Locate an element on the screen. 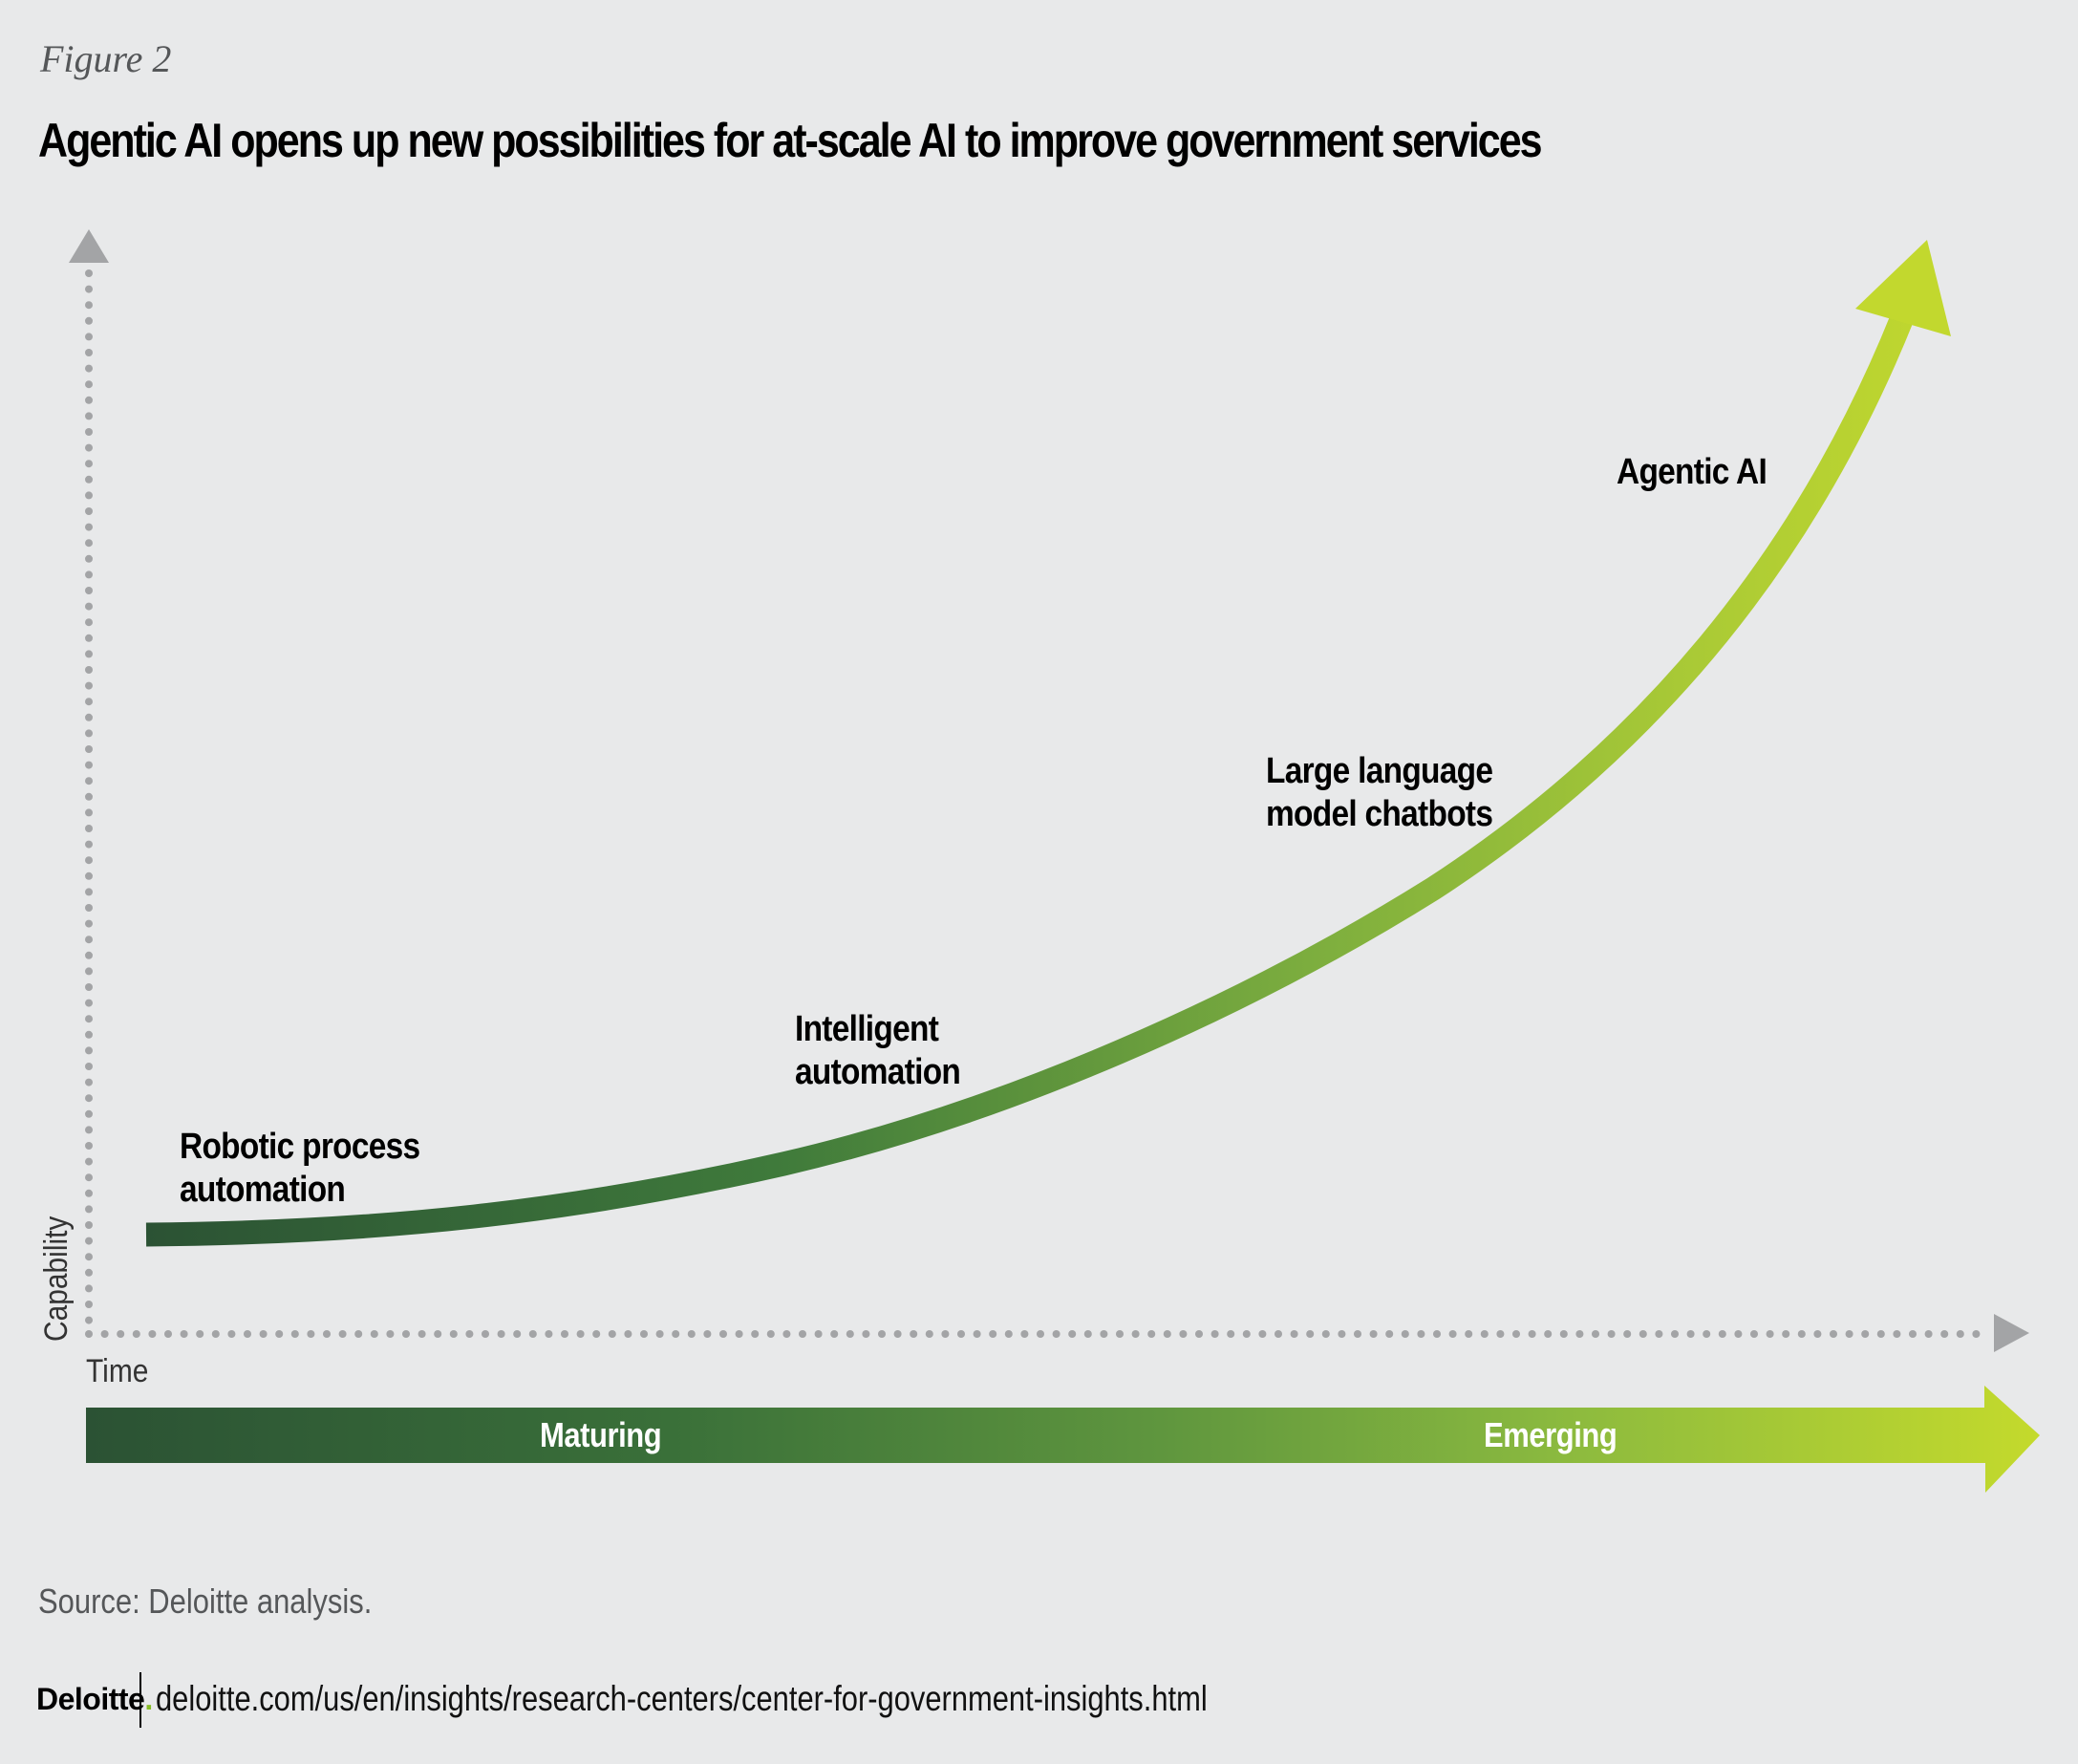 This screenshot has width=2078, height=1764. x-axis-arrowhead-icon is located at coordinates (2012, 1333).